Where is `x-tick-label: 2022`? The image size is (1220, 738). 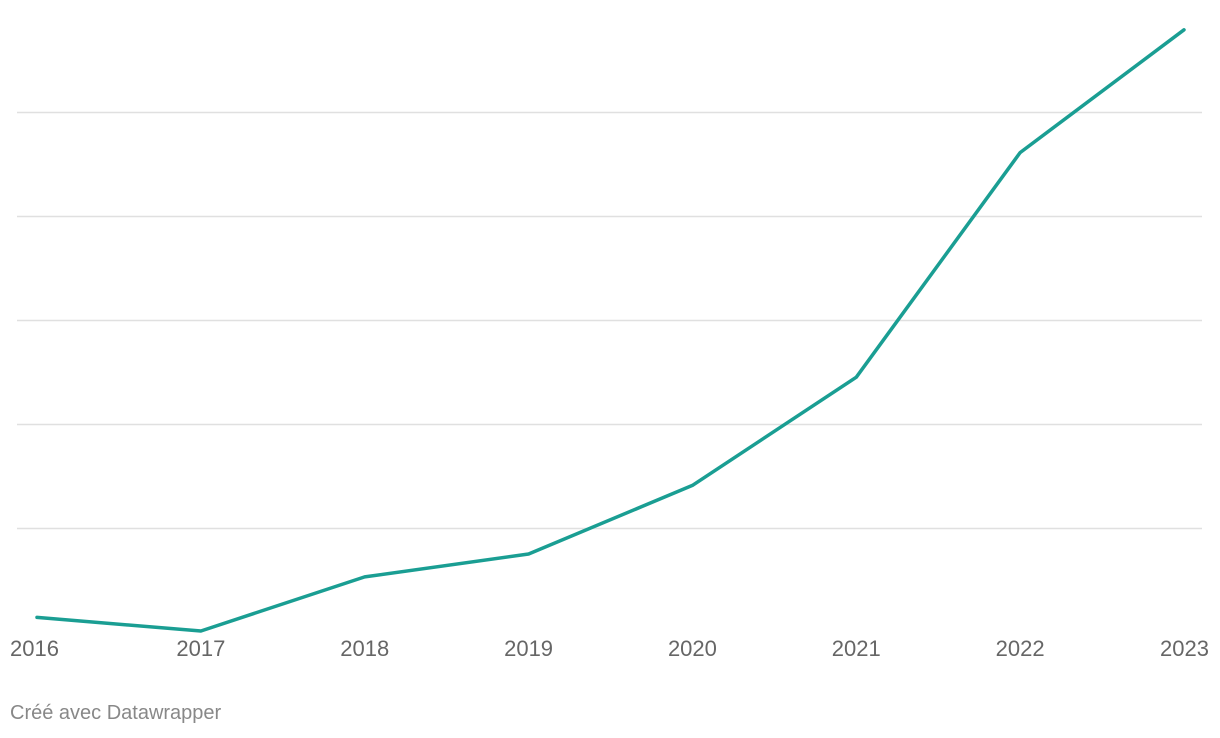 x-tick-label: 2022 is located at coordinates (1020, 648).